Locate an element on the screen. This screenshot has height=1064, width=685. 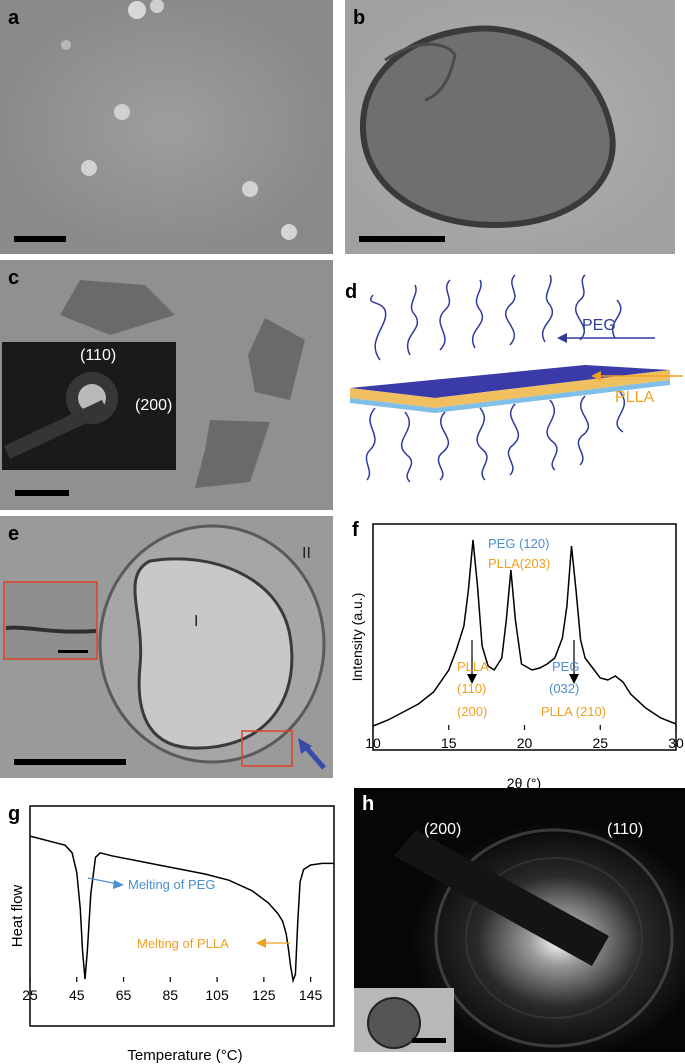
panel-label: b is located at coordinates (359, 18).